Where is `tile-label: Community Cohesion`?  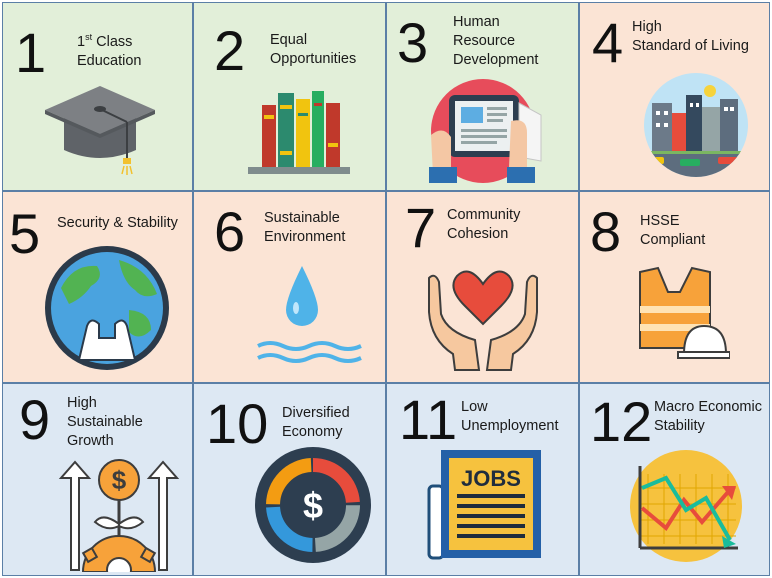
tile-label: Community Cohesion is located at coordinates (484, 224).